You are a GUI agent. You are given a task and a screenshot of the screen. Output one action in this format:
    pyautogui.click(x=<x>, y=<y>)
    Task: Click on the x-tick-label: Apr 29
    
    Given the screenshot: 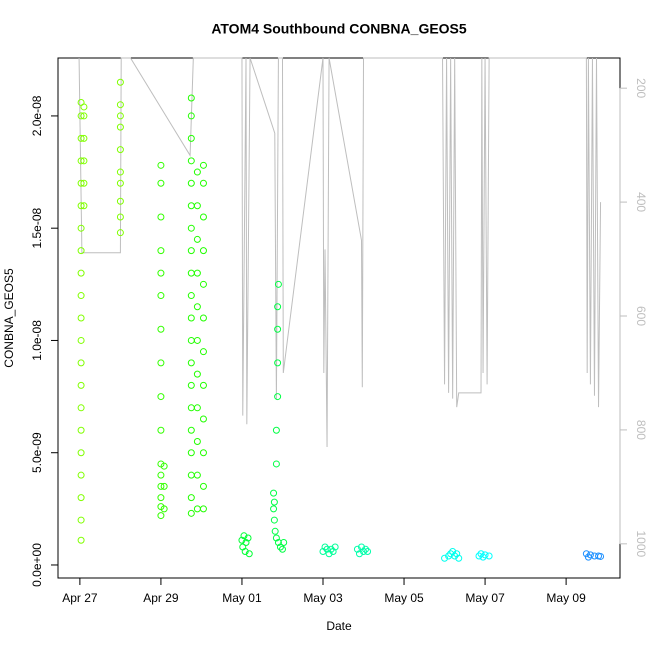 What is the action you would take?
    pyautogui.click(x=161, y=598)
    